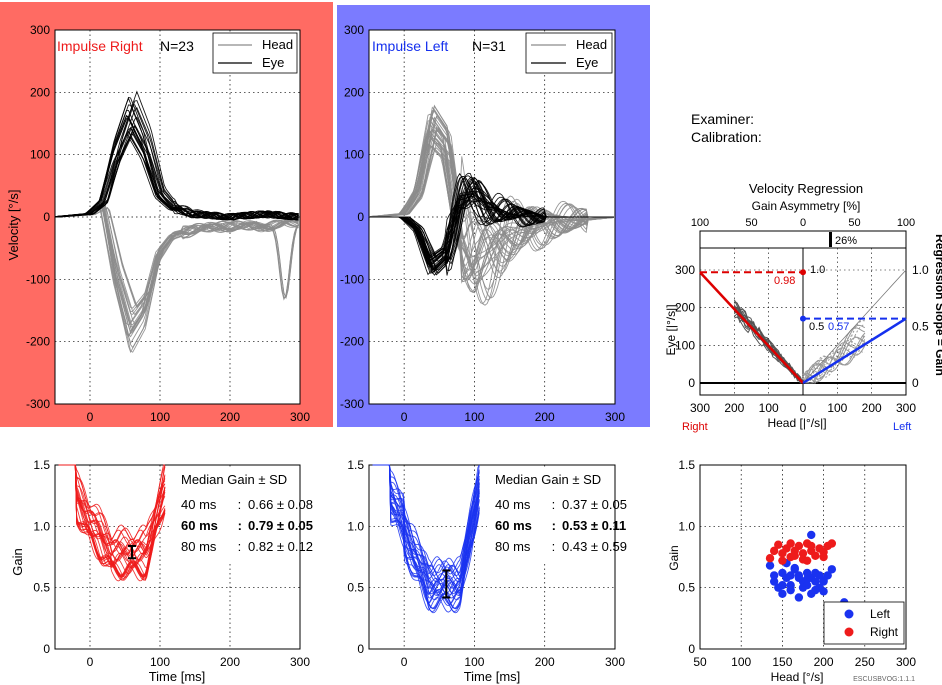 The height and width of the screenshot is (685, 942). I want to click on right-tick-label: 0.5, so click(920, 327).